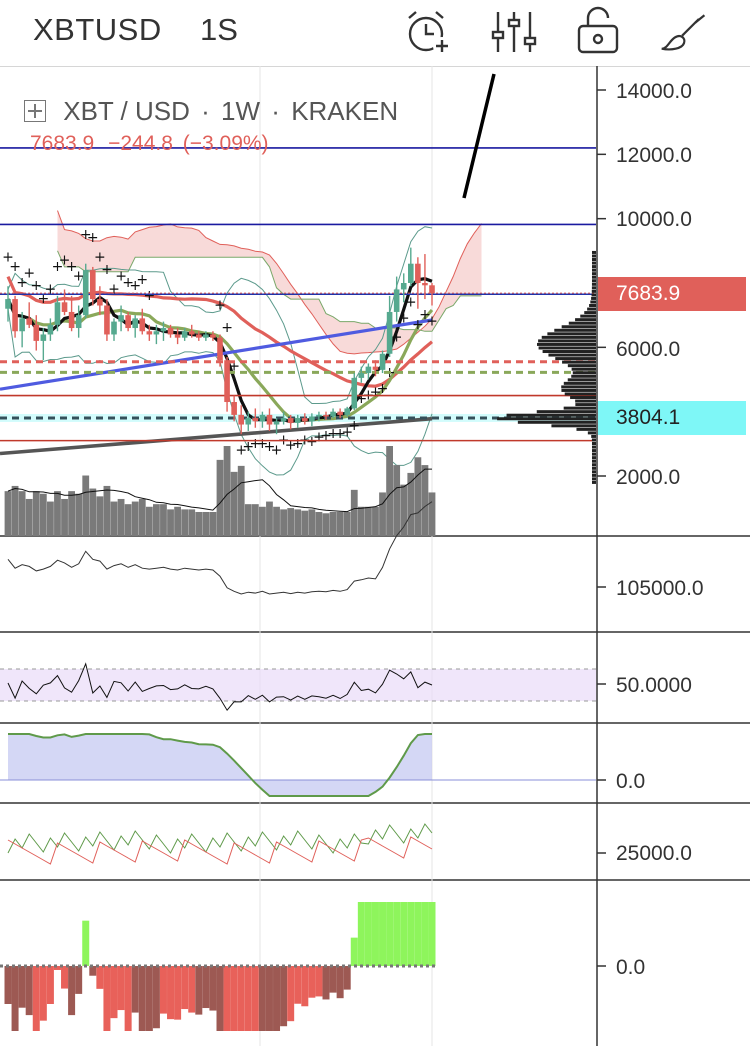  What do you see at coordinates (672, 294) in the screenshot?
I see `last-price-tag: 7683.9` at bounding box center [672, 294].